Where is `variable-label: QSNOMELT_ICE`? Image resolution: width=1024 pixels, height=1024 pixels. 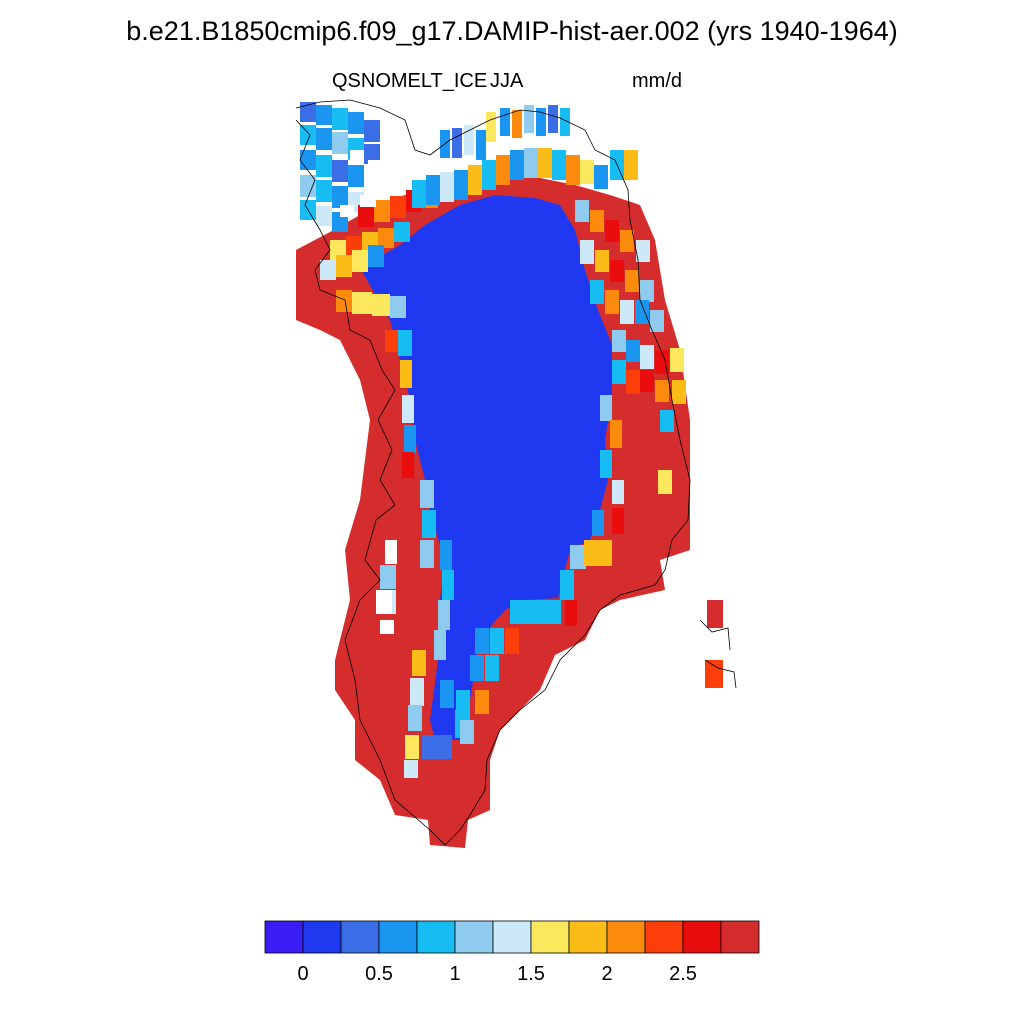
variable-label: QSNOMELT_ICE is located at coordinates (410, 81).